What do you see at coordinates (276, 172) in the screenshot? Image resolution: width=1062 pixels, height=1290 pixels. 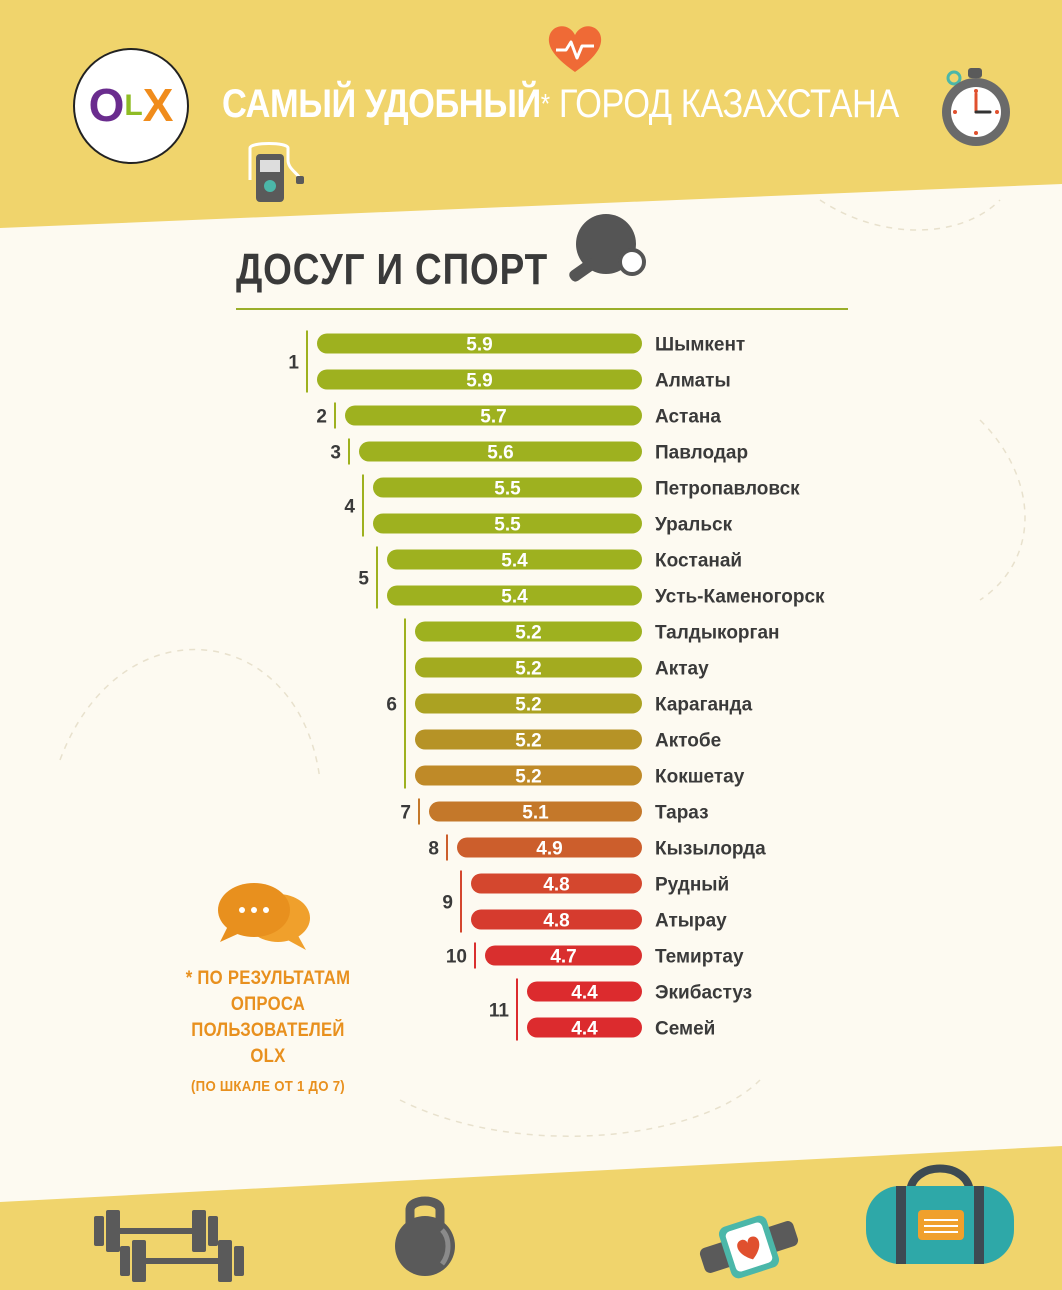 I see `mp3-player-icon` at bounding box center [276, 172].